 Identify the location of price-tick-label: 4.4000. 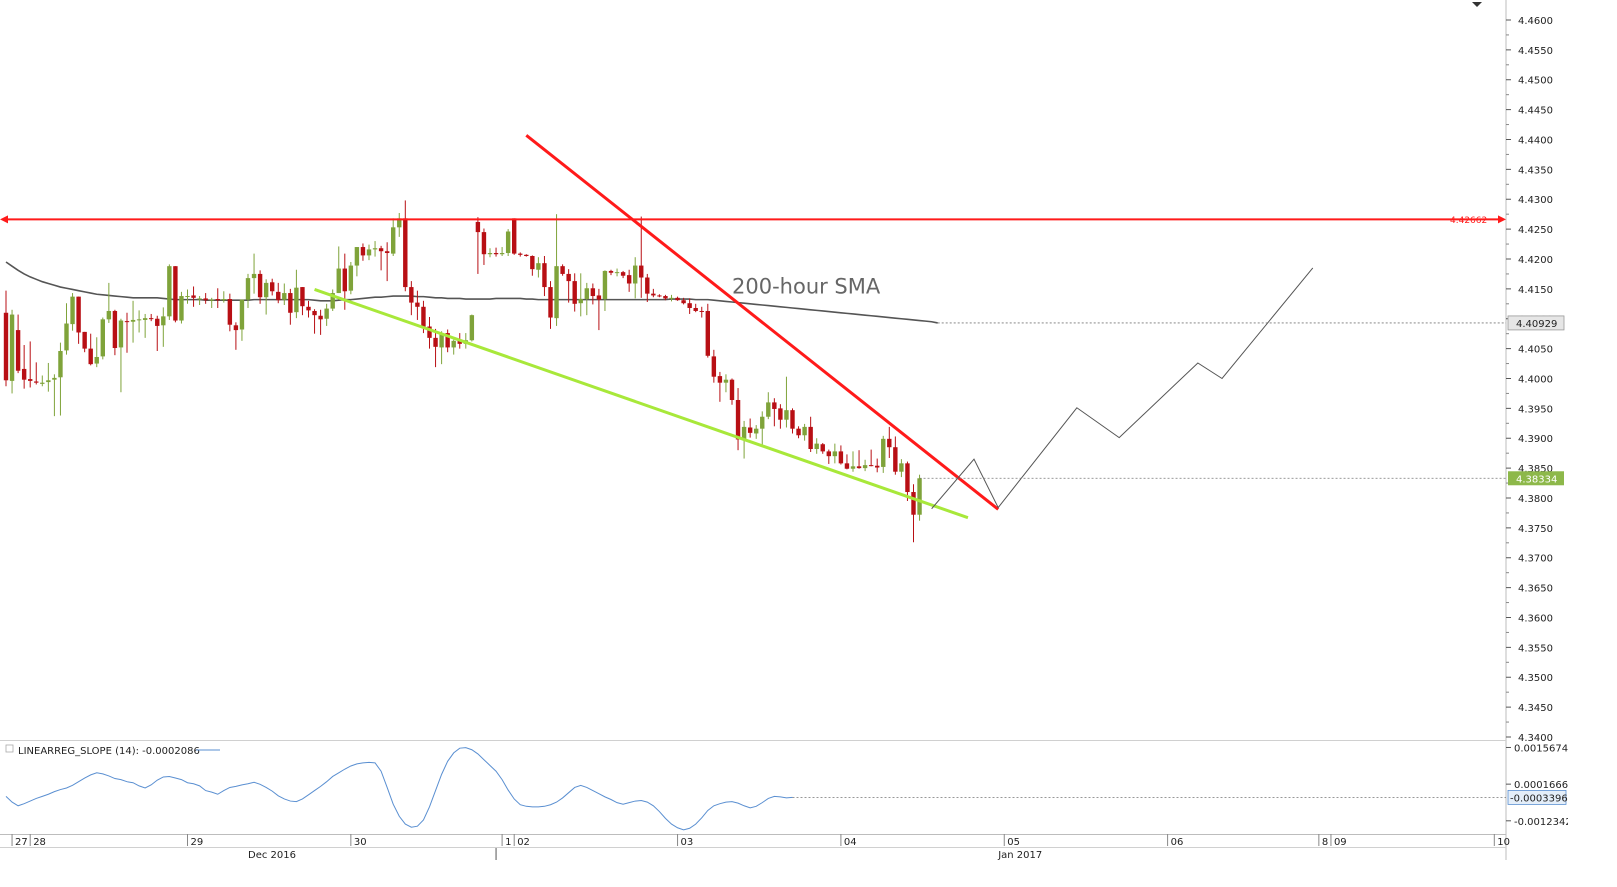
(1535, 379).